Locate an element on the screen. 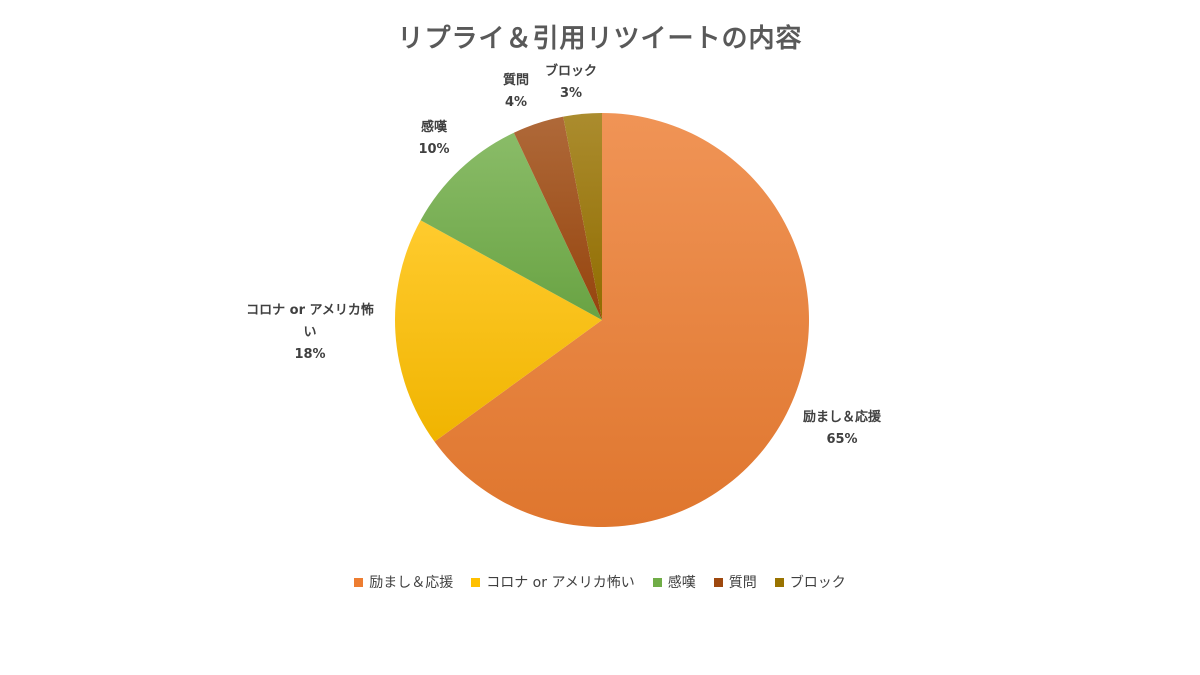  legend-item: 励まし＆応援 is located at coordinates (403, 582).